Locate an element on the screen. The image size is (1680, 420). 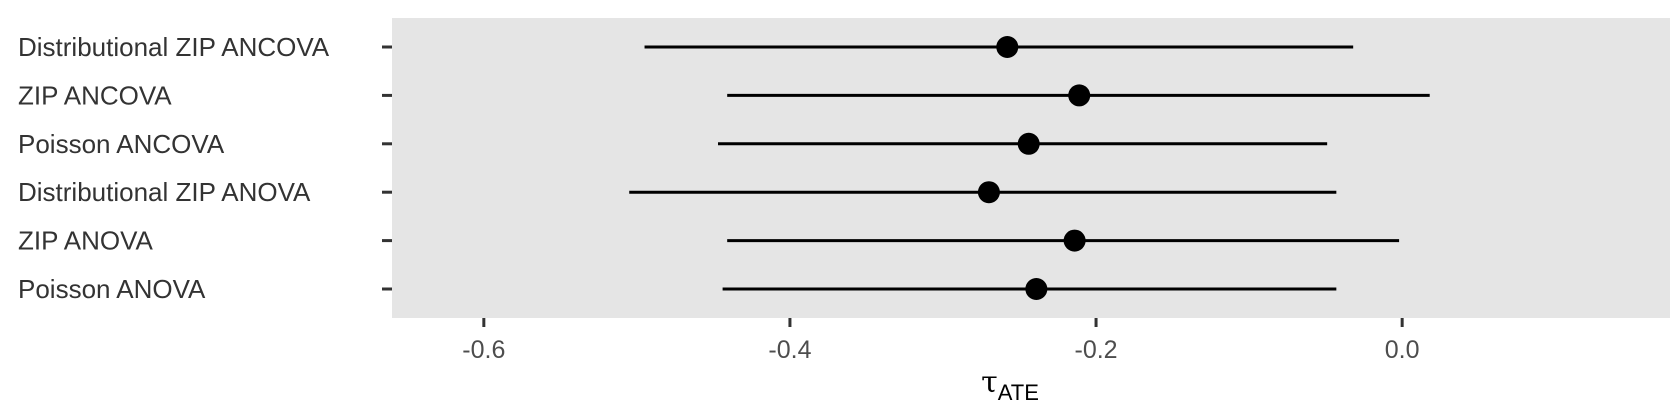
forest-row: Distributional ZIP ANCOVA is located at coordinates (686, 47).